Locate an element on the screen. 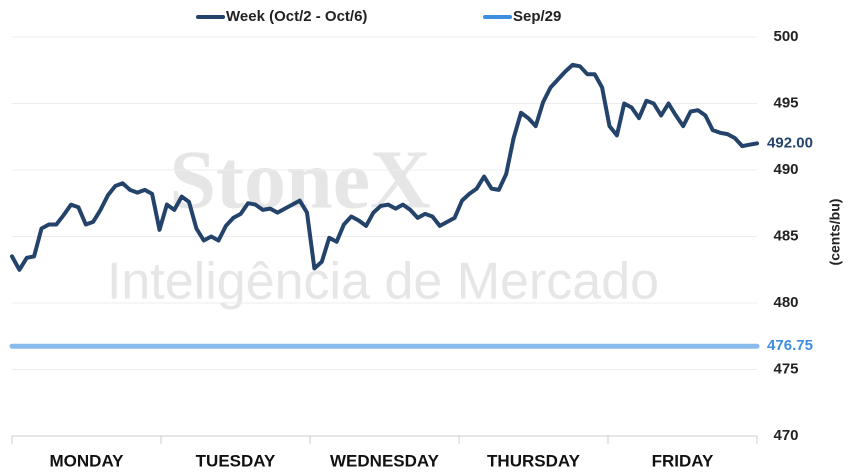 The height and width of the screenshot is (474, 865). y-tick-label: 480 is located at coordinates (785, 302).